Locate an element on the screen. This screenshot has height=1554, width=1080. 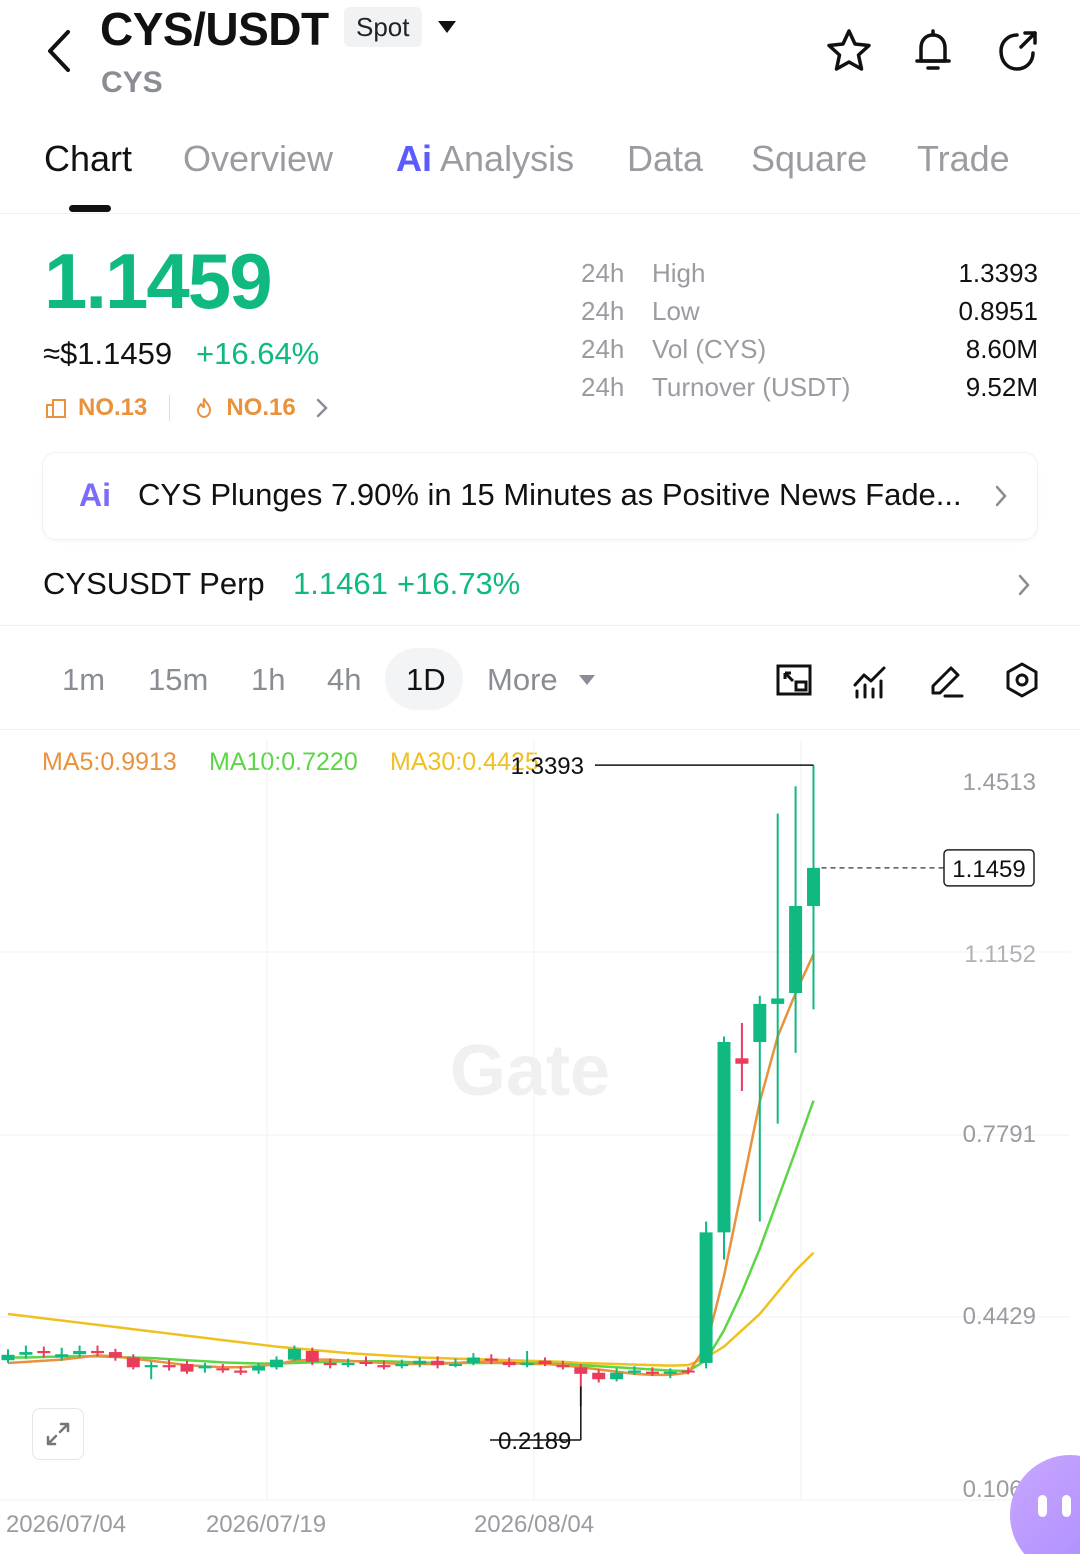
price-alert-button is located at coordinates (933, 51).